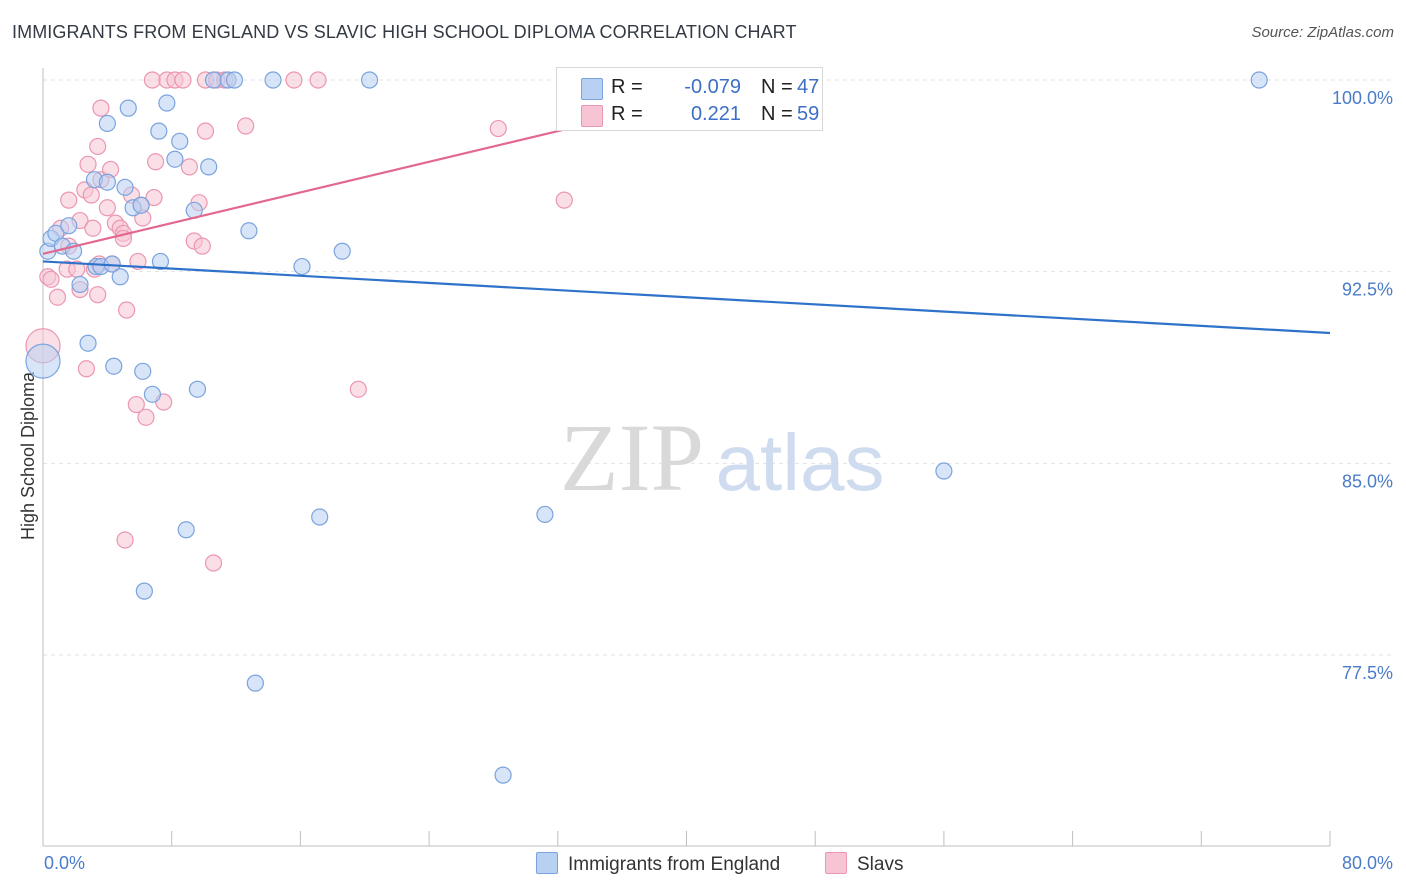 This screenshot has height=892, width=1406. Describe the element at coordinates (715, 114) in the screenshot. I see `slavs-r-value: 0.221` at that location.